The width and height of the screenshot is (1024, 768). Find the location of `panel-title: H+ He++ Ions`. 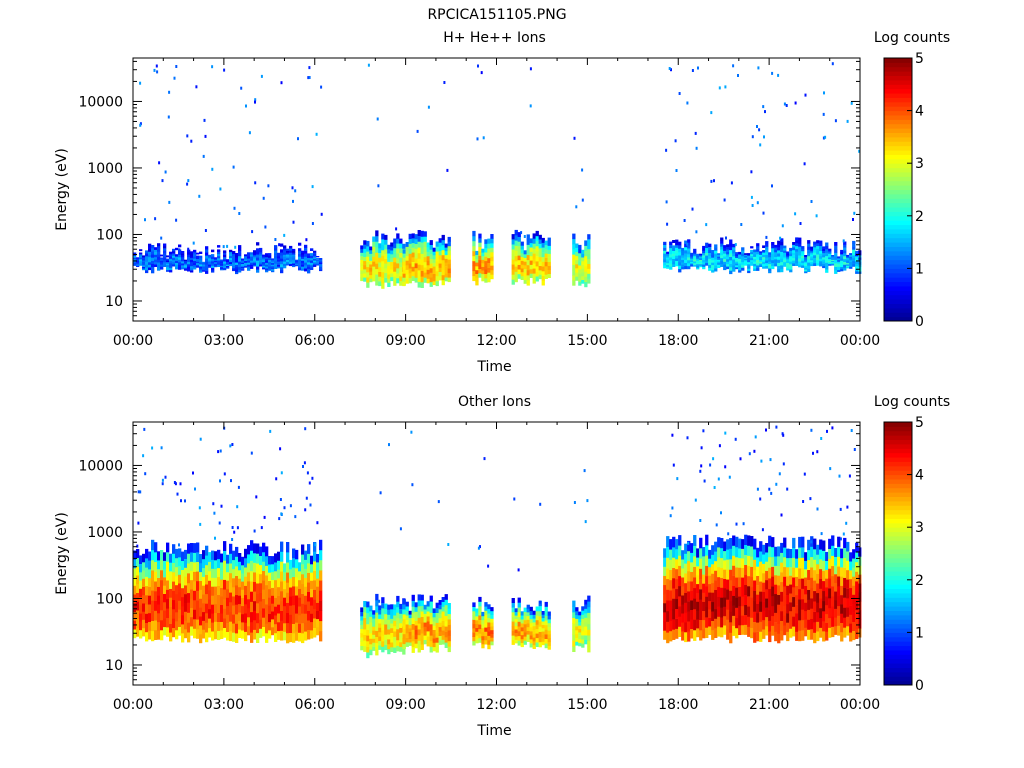

panel-title: H+ He++ Ions is located at coordinates (494, 38).